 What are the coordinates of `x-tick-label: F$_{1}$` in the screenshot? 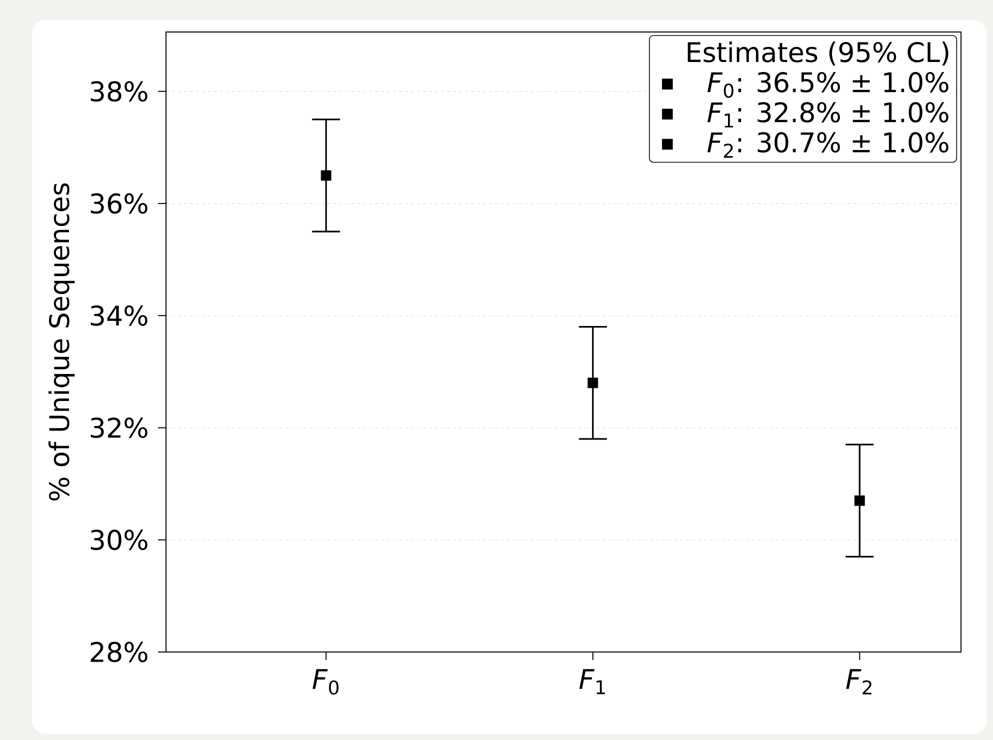 It's located at (592, 681).